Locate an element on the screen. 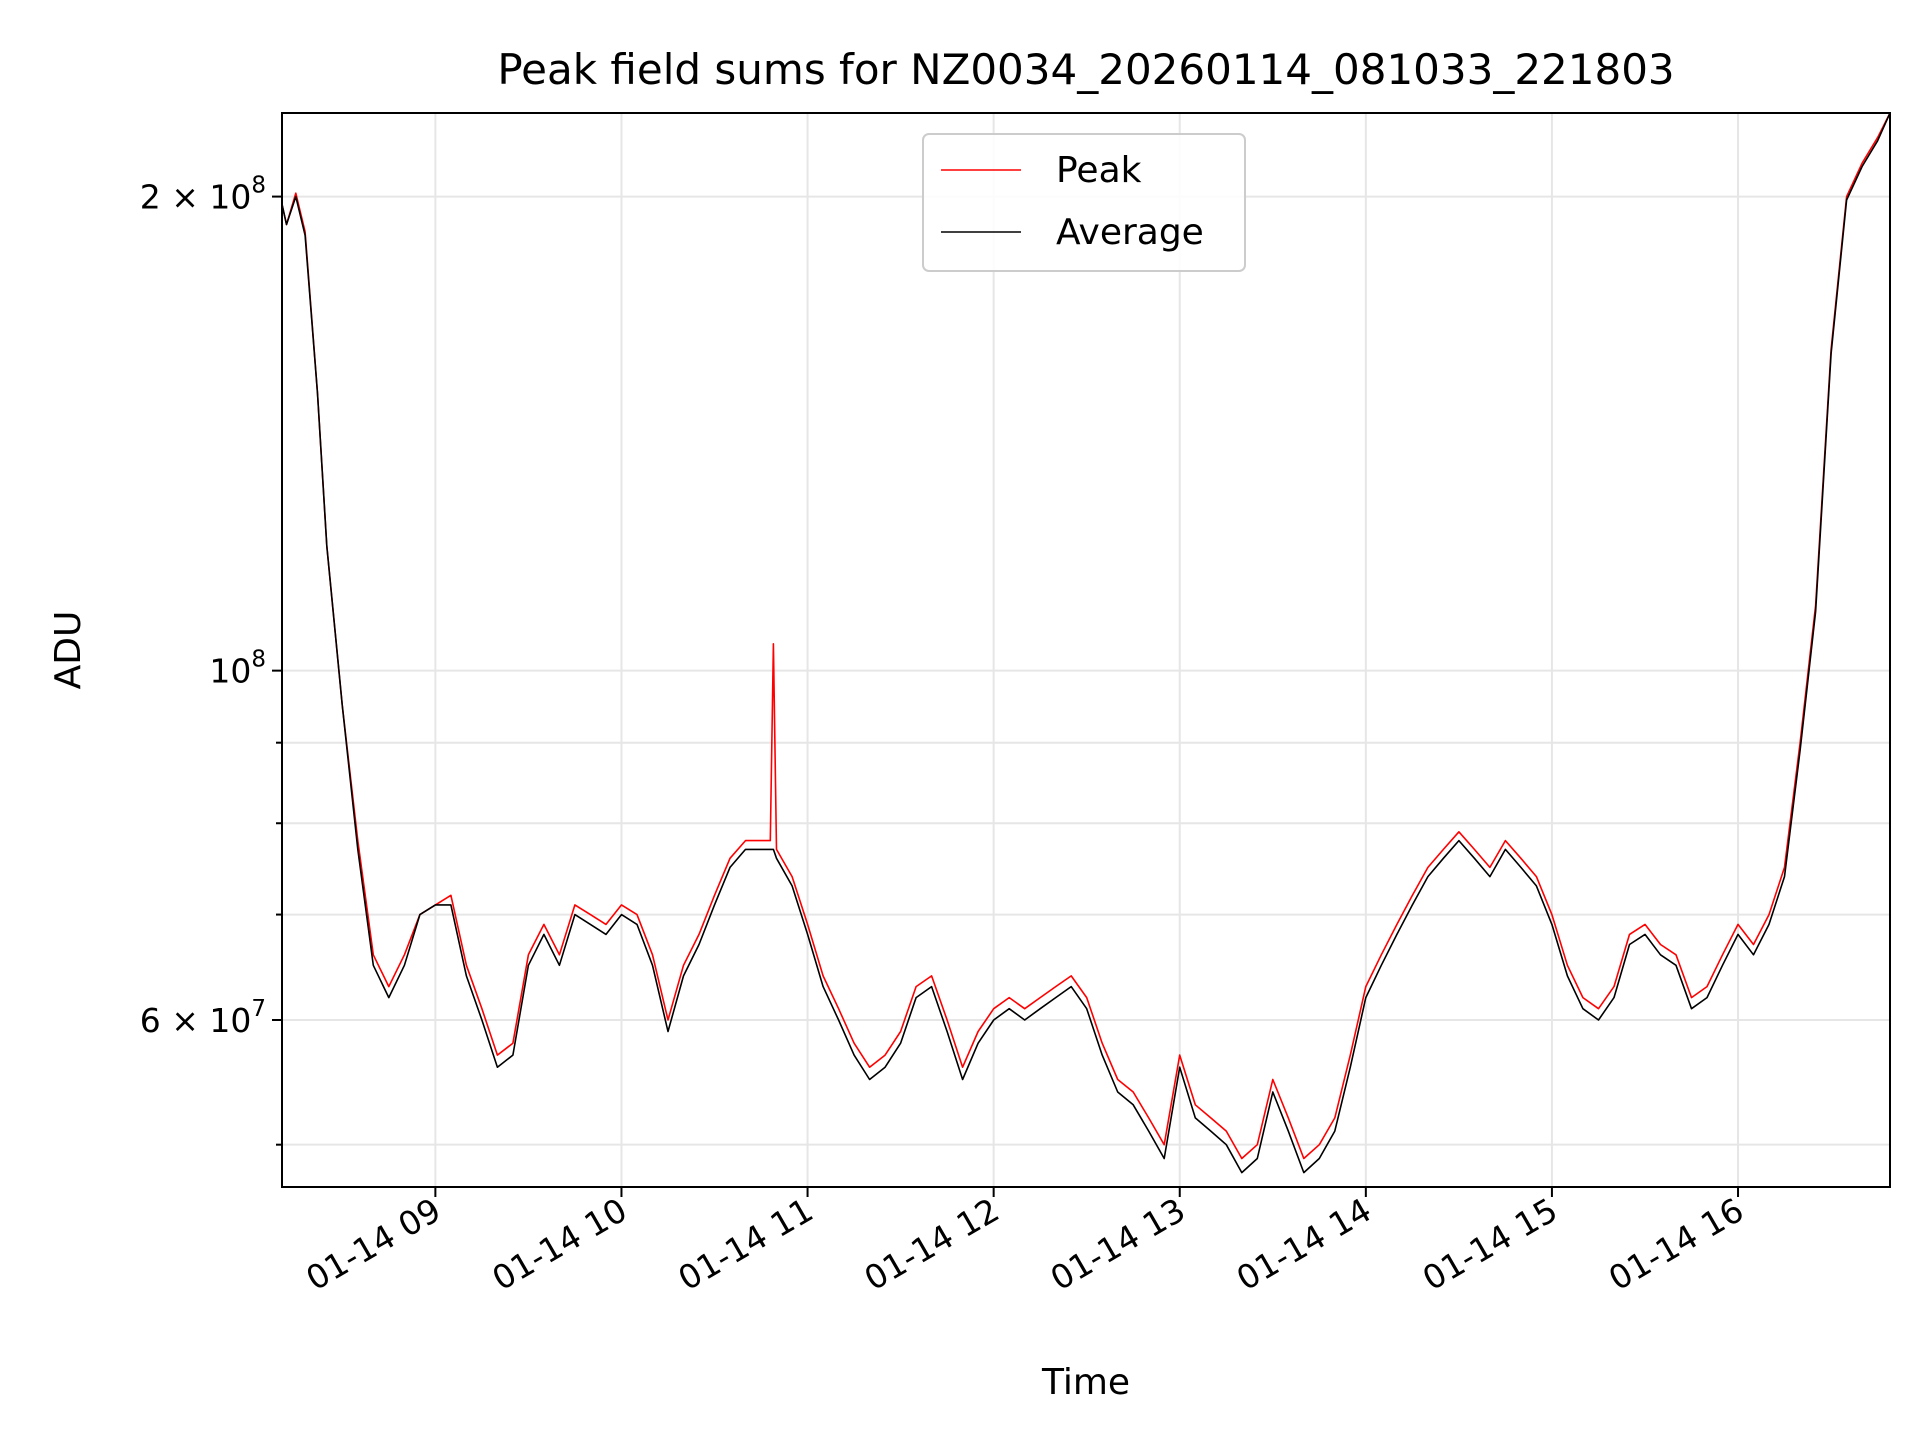 Image resolution: width=1920 pixels, height=1440 pixels. legend-box is located at coordinates (1084, 202).